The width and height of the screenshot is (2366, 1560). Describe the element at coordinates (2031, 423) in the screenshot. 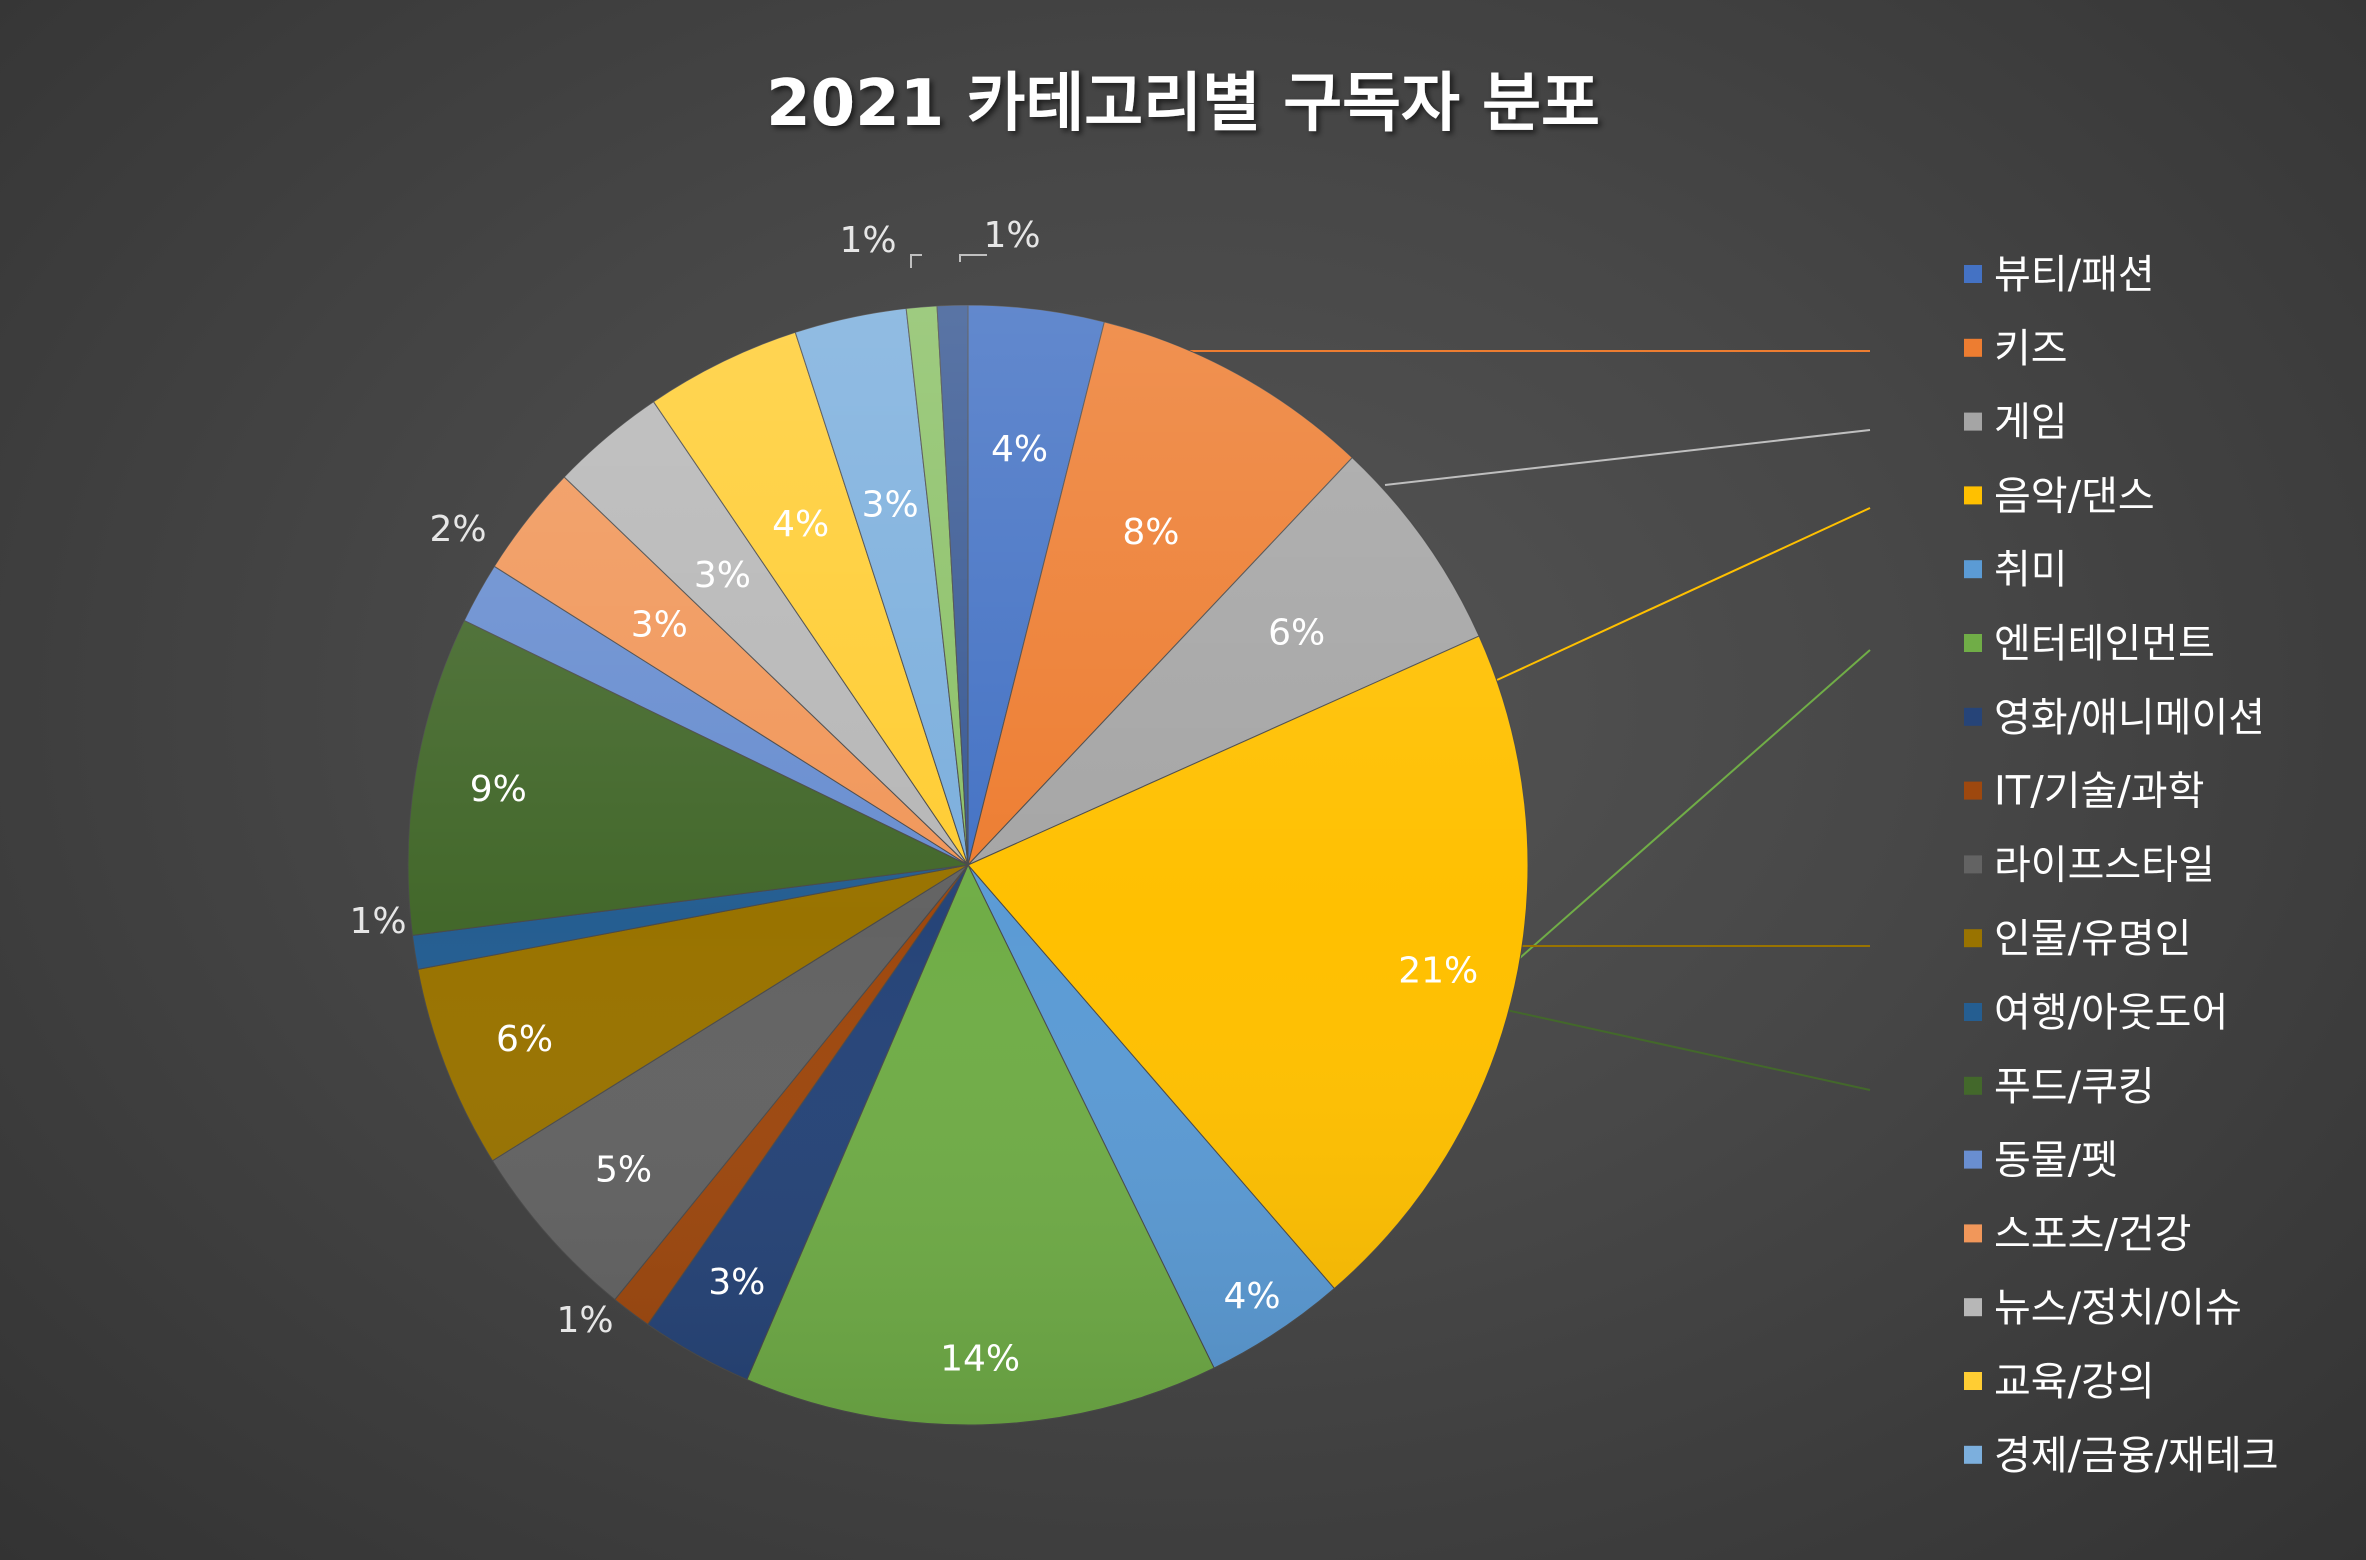

I see `legend-label: 게임` at that location.